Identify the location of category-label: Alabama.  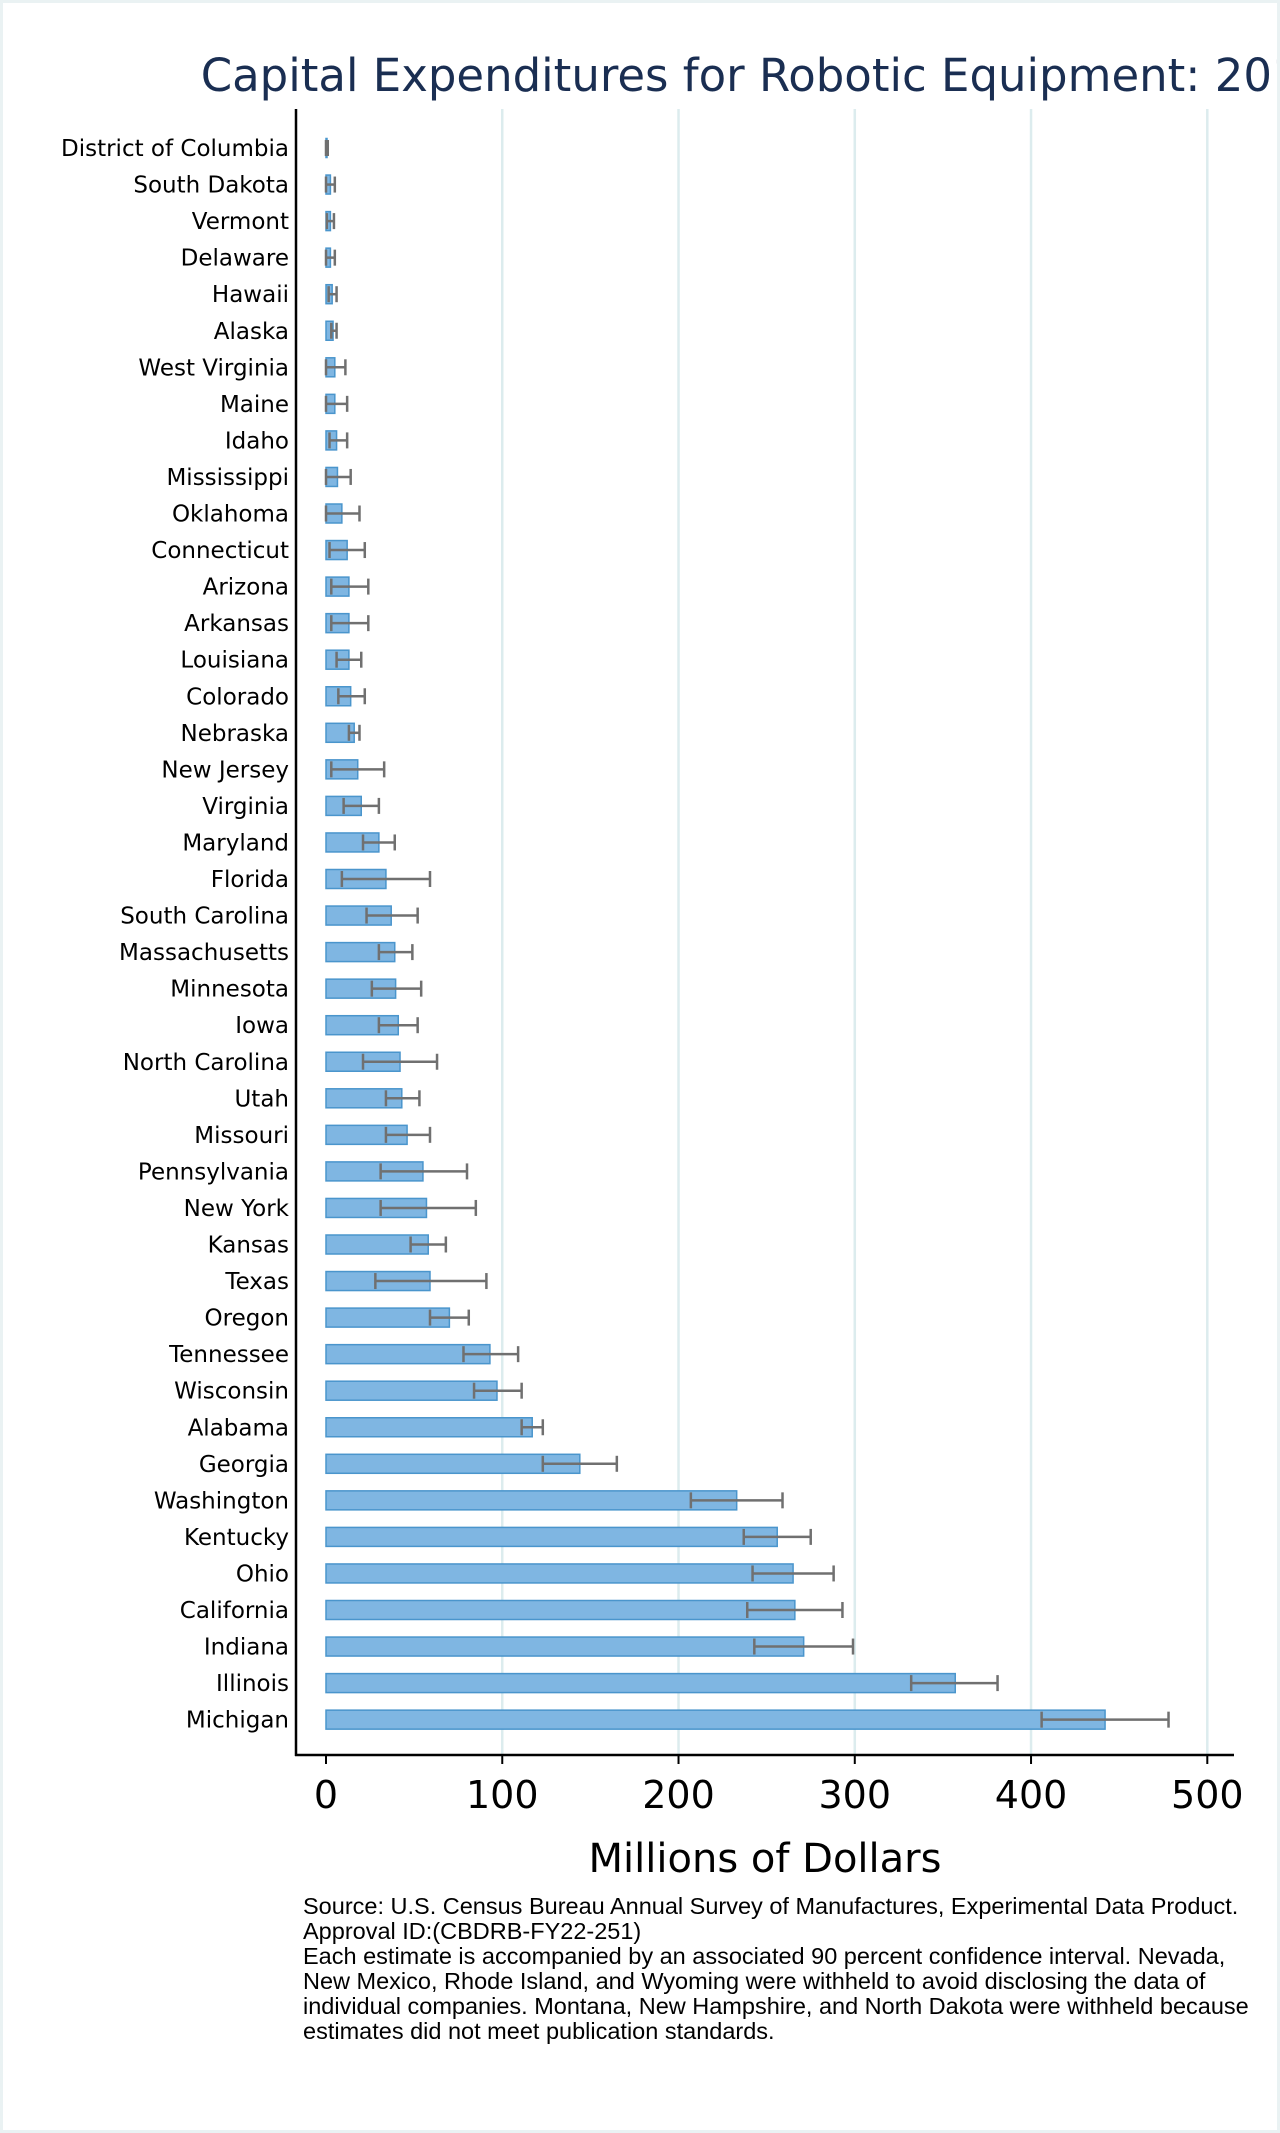
(238, 1428).